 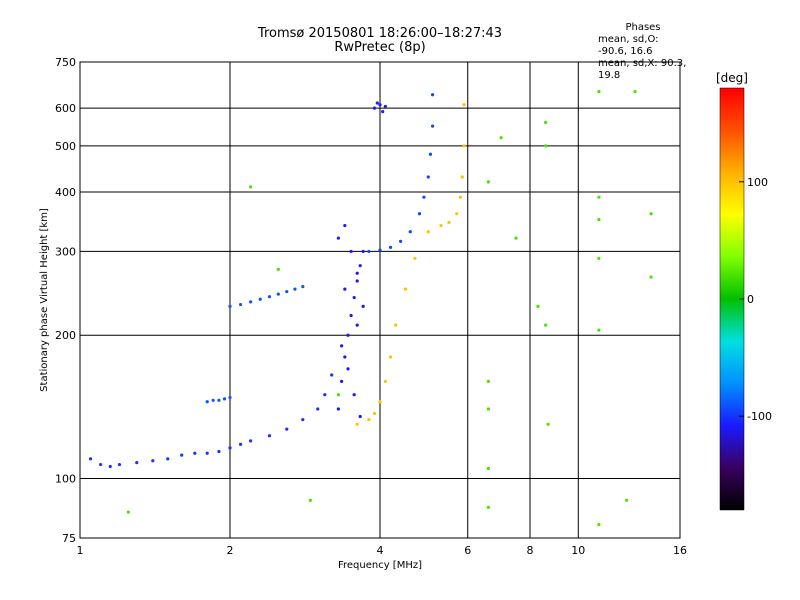 What do you see at coordinates (755, 299) in the screenshot?
I see `colorbar-ticks: 100 0 -100` at bounding box center [755, 299].